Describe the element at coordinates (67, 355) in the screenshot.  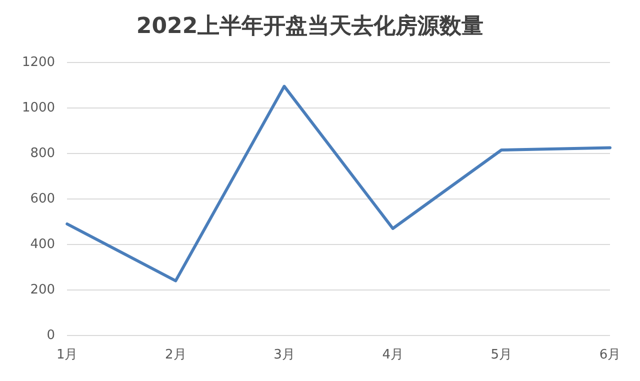
I see `x-tick-label: 1月` at that location.